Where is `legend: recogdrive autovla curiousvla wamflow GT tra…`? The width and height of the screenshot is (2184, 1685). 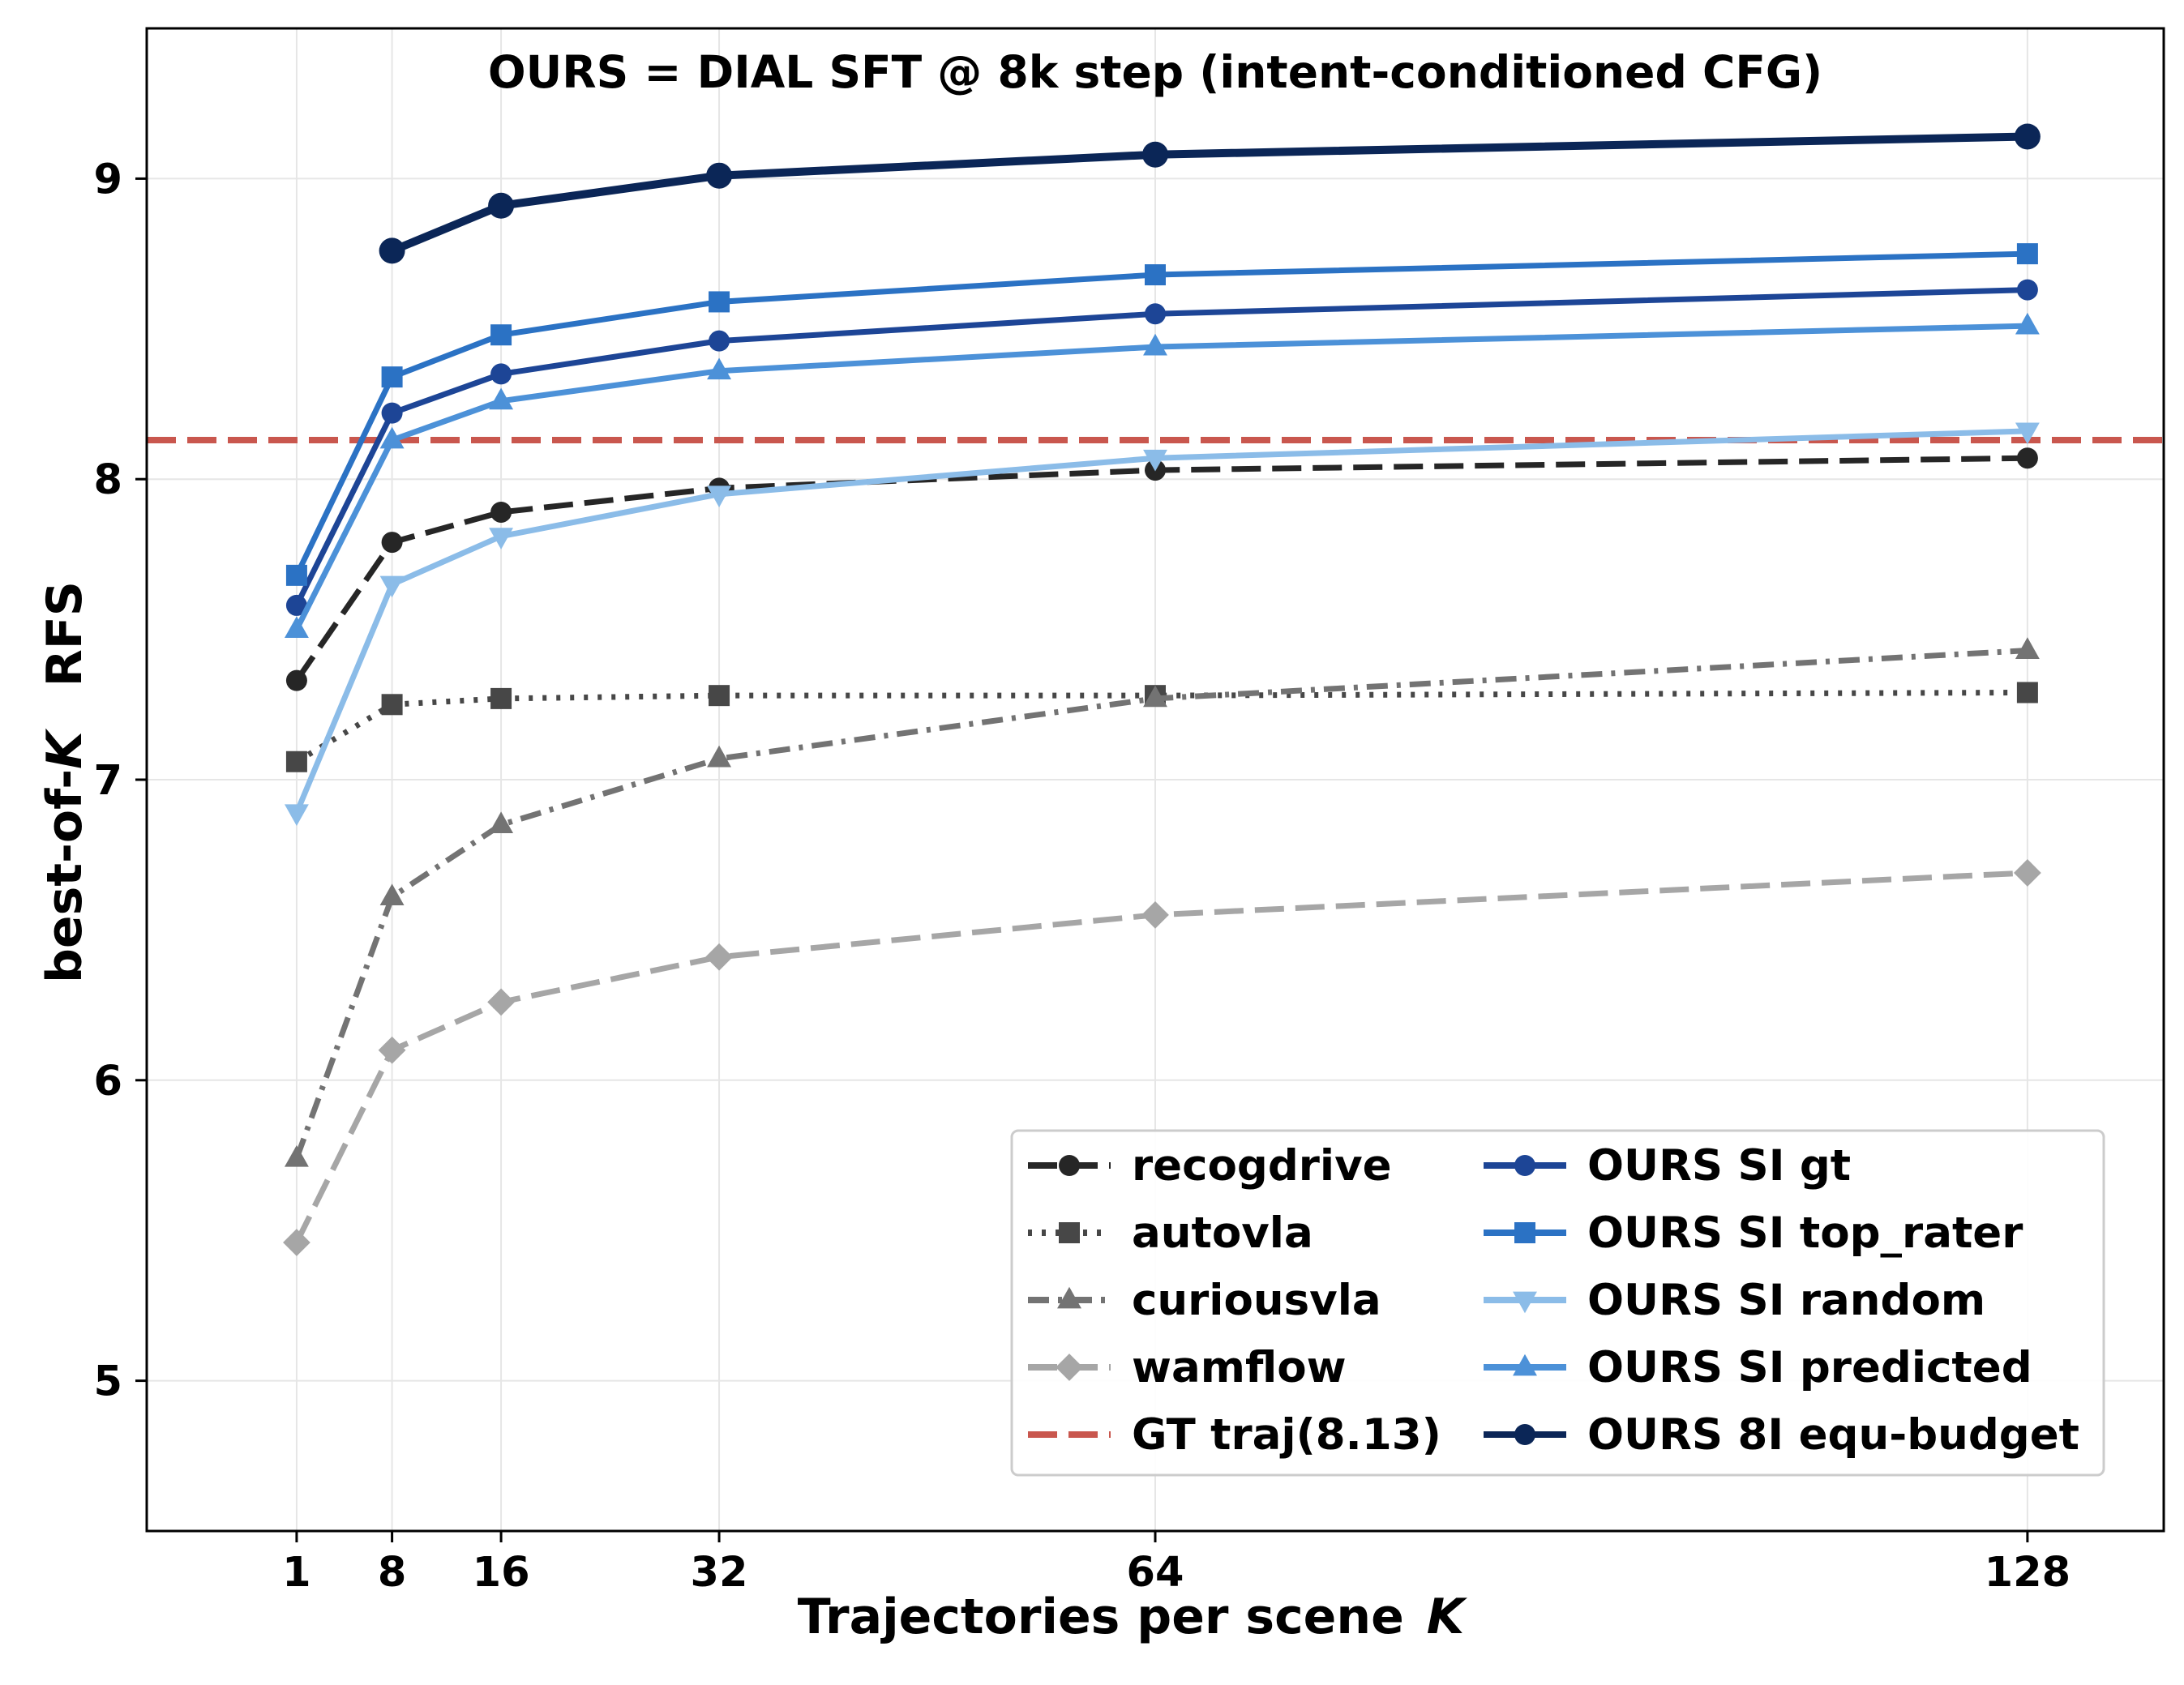 legend: recogdrive autovla curiousvla wamflow GT tra… is located at coordinates (1557, 1303).